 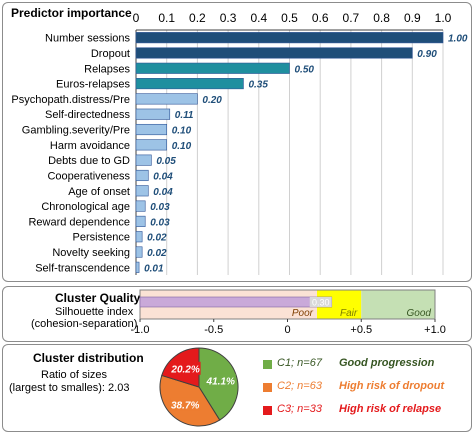 I want to click on silhouette-gauge: Poor Fair Good 0.30 -1.0 -0.5 0 +0.5 +1.0, so click(x=288, y=312).